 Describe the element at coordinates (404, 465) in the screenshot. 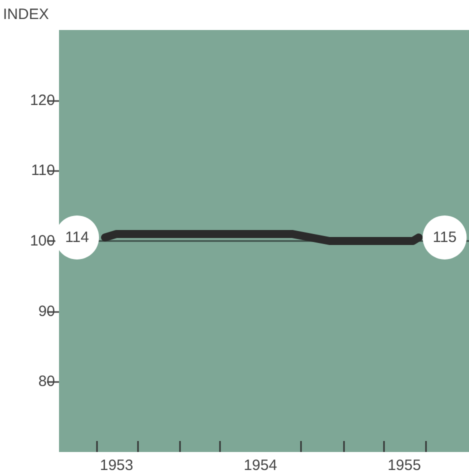

I see `x-tick-label: 1955` at that location.